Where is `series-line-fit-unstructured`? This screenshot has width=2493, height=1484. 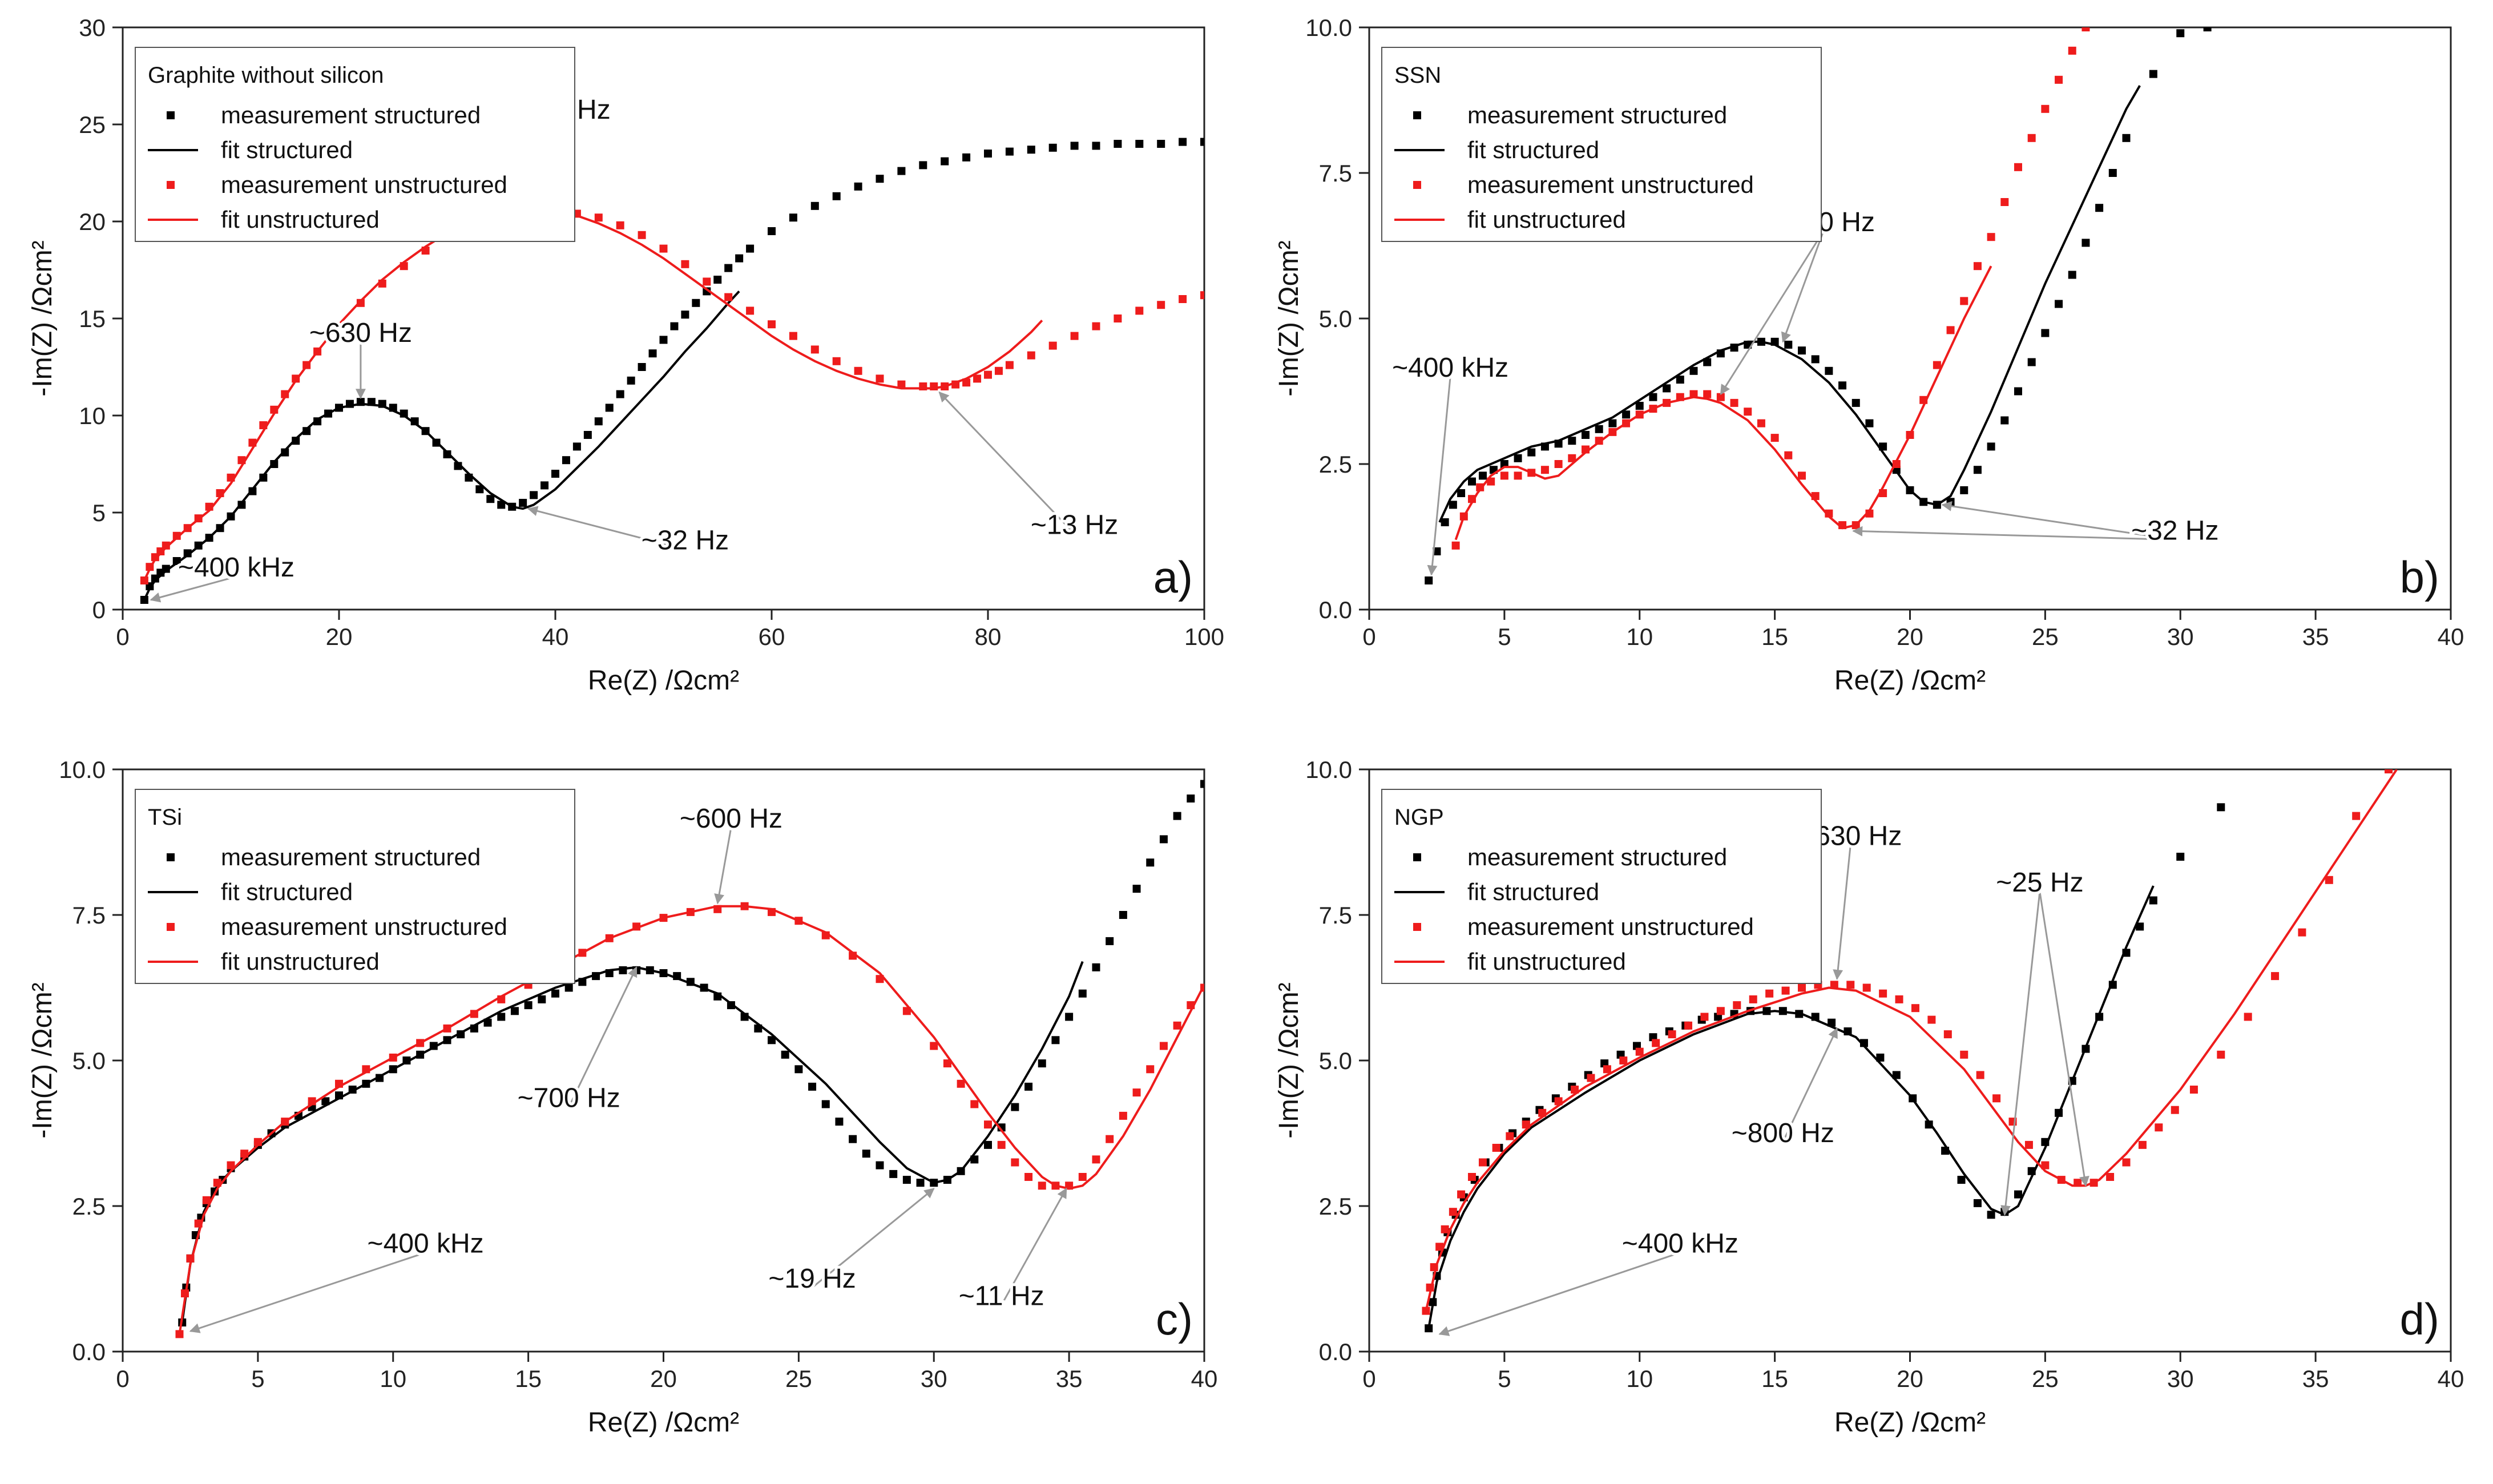
series-line-fit-unstructured is located at coordinates (593, 395).